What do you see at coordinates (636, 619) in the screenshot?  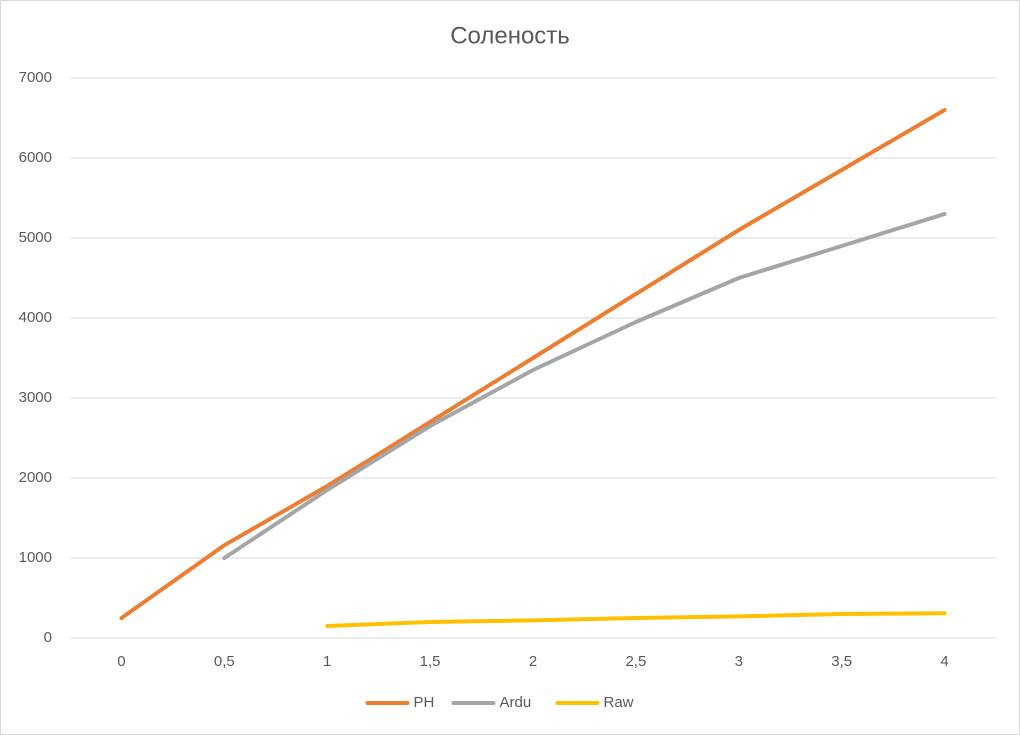 I see `series-line` at bounding box center [636, 619].